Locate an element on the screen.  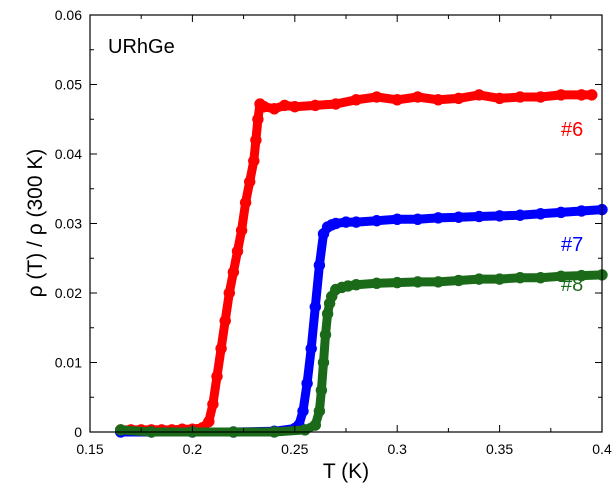
x-tick-label: 0.15 is located at coordinates (89, 449).